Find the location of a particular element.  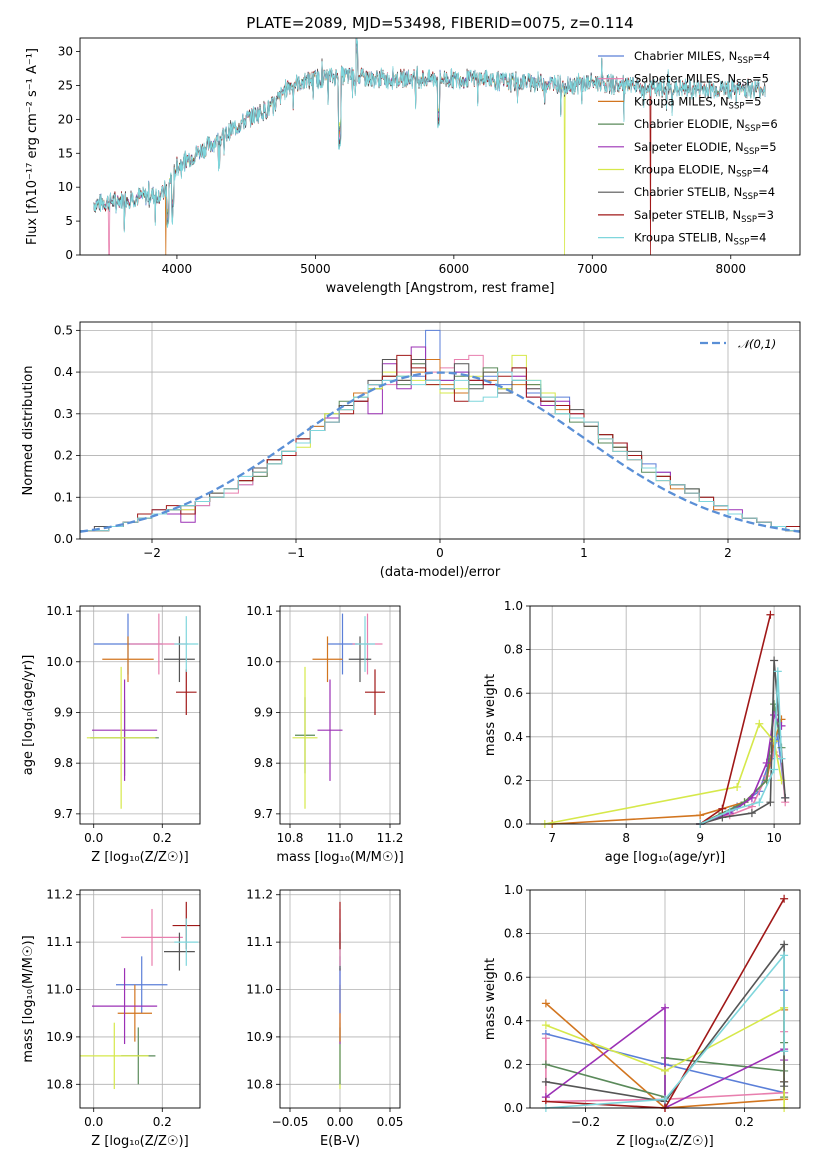

x-tick-label: 9 is located at coordinates (700, 838).